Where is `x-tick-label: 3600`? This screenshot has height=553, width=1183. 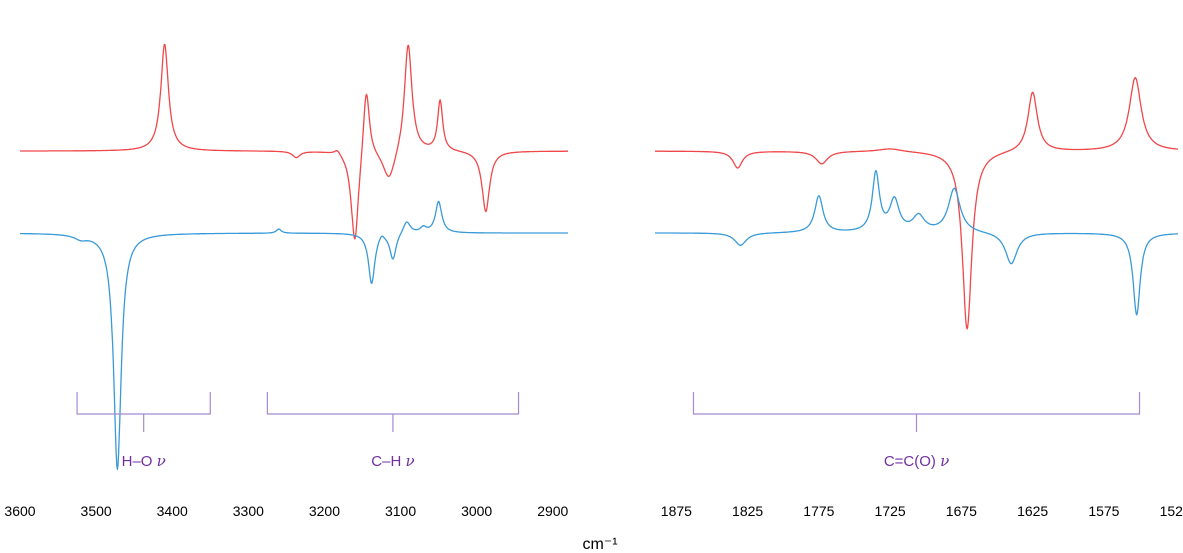 x-tick-label: 3600 is located at coordinates (19, 511).